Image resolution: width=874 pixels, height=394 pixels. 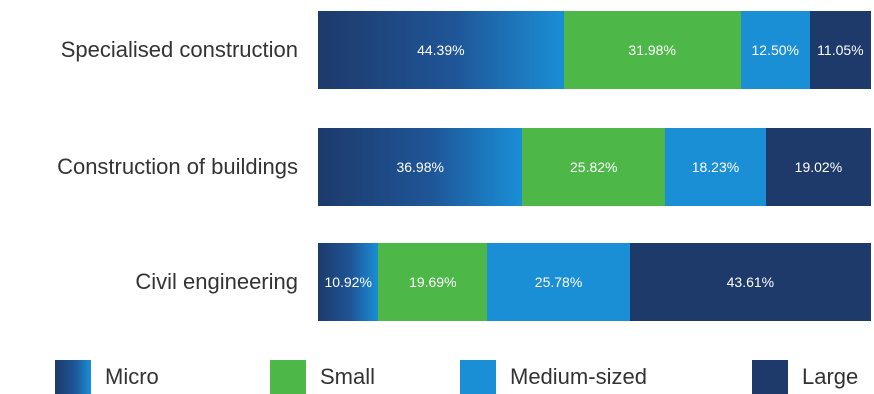 I want to click on bar-segment-micro: 10.92%, so click(x=348, y=282).